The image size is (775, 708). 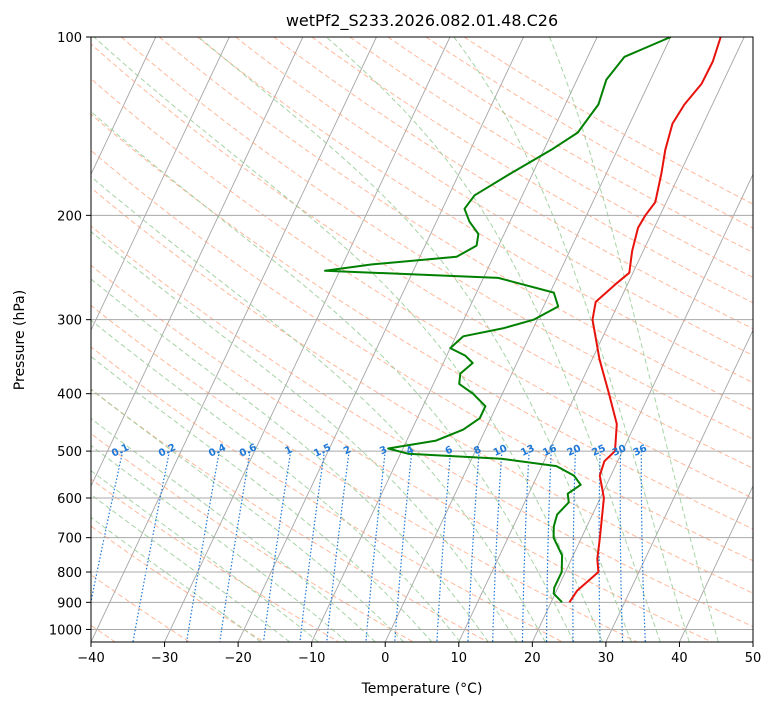 What do you see at coordinates (69, 216) in the screenshot?
I see `y-tick-label: 200` at bounding box center [69, 216].